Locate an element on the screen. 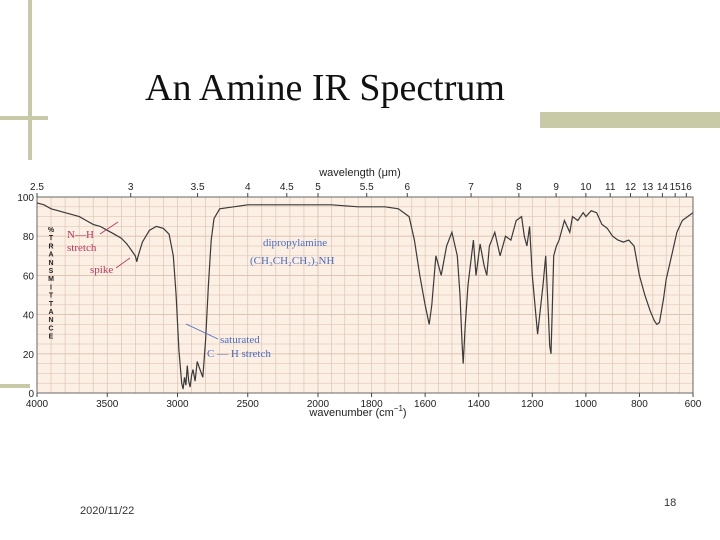  y-tick-label: 0 is located at coordinates (31, 394).